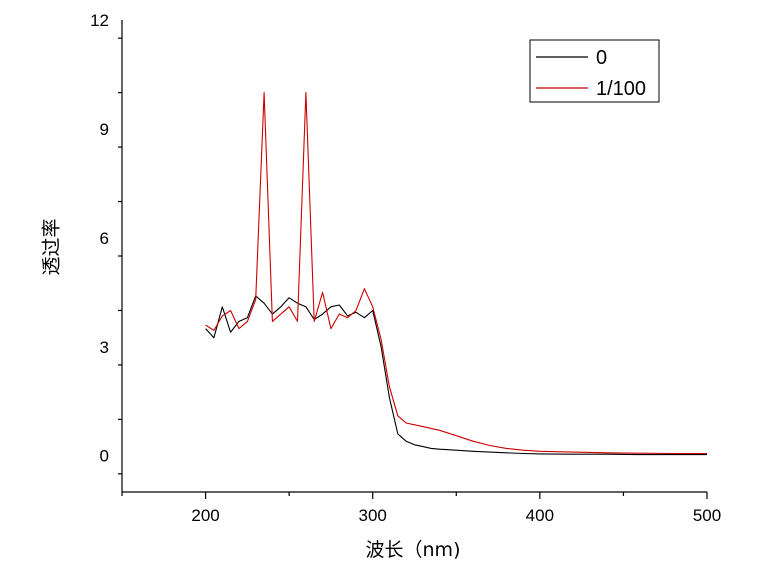 The width and height of the screenshot is (769, 574). Describe the element at coordinates (601, 58) in the screenshot. I see `legend-label-series-0: 0` at that location.